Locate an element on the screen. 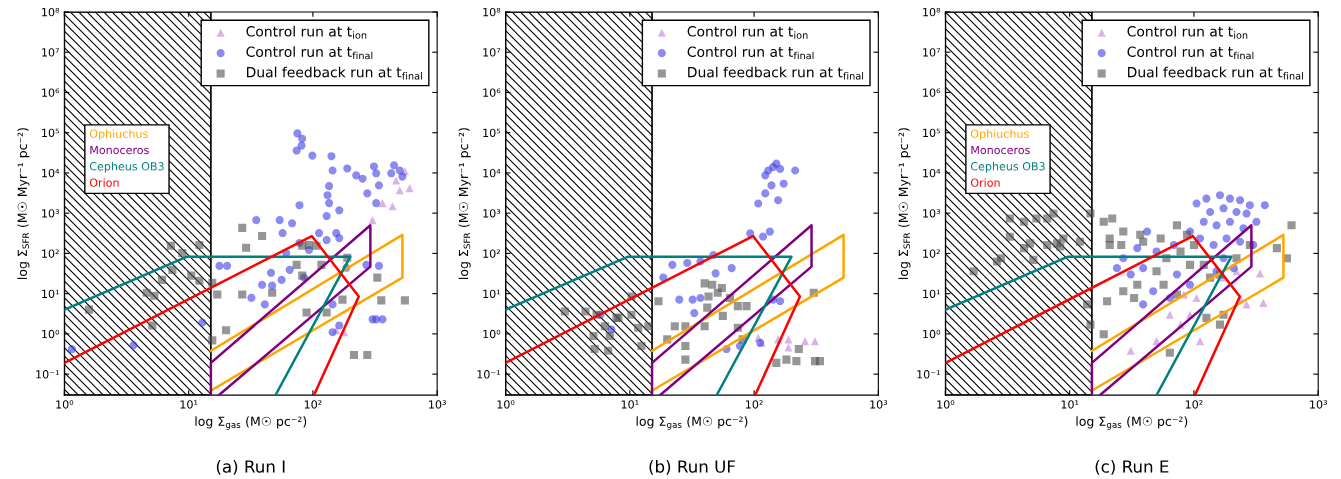 The image size is (1341, 479). text: (b) Run UF is located at coordinates (692, 467).